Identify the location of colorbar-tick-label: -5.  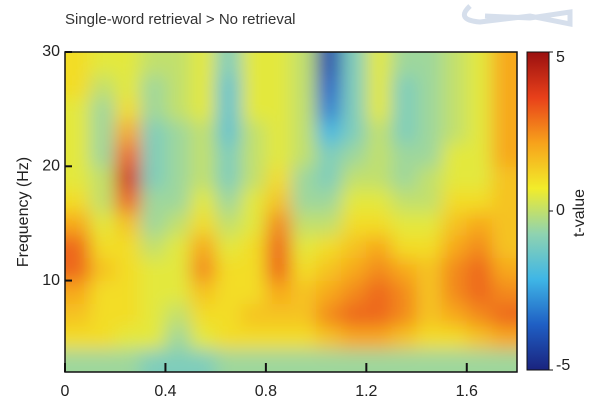
(563, 365).